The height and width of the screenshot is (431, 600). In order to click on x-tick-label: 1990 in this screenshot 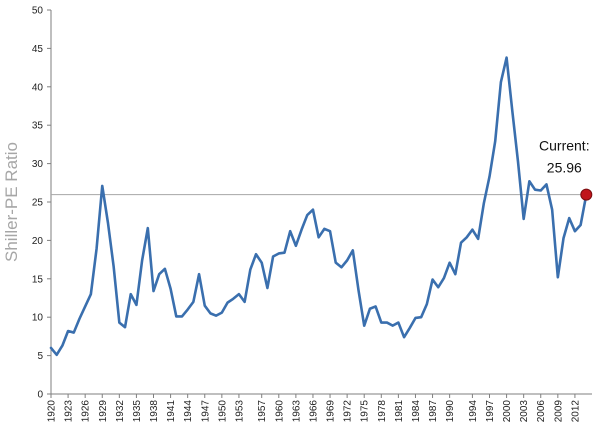, I will do `click(450, 411)`.